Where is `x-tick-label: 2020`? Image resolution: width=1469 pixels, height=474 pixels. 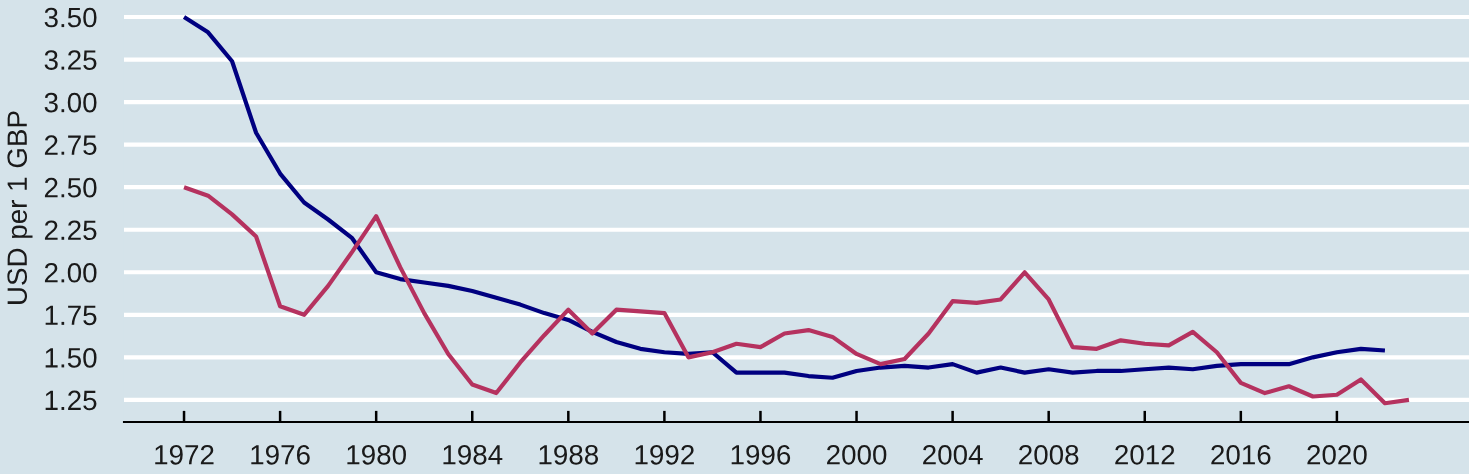 x-tick-label: 2020 is located at coordinates (1337, 454).